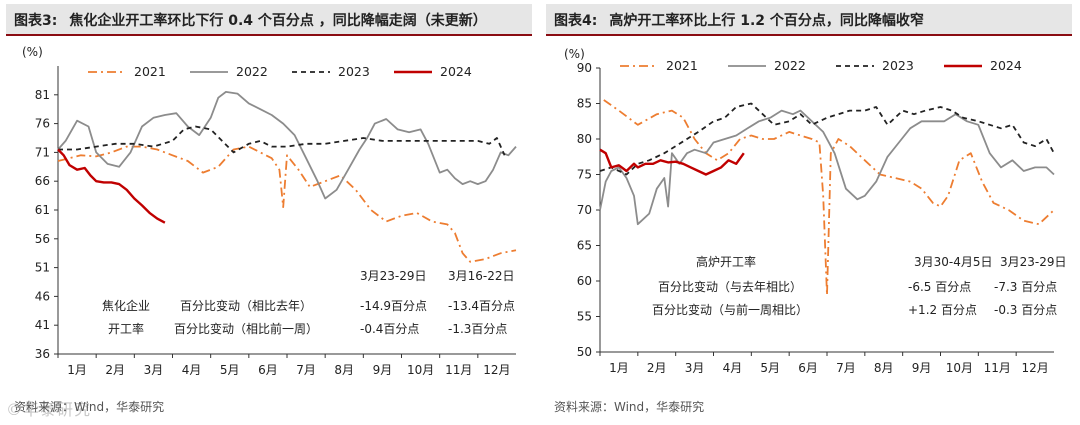 This screenshot has width=1080, height=425. What do you see at coordinates (278, 21) in the screenshot?
I see `chart-title-text: 焦化企业开工率环比下行 0.4 个百分点 ，同比降幅走阔（未更新）` at bounding box center [278, 21].